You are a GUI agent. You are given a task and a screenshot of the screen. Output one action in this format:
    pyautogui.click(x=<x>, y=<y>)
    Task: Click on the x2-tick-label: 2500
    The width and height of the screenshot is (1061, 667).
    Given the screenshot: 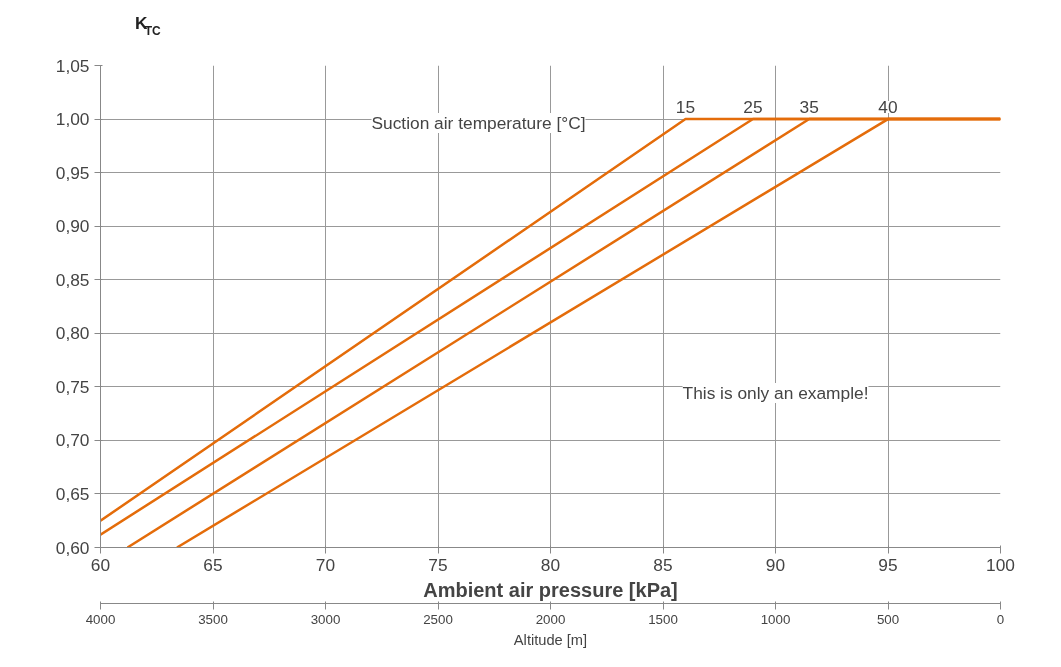 What is the action you would take?
    pyautogui.click(x=438, y=619)
    